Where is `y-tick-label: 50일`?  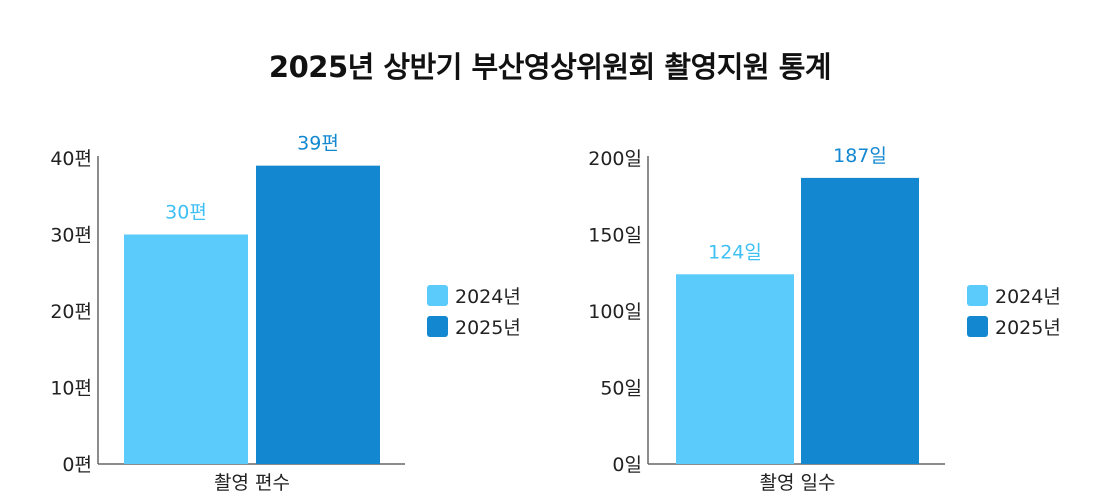 y-tick-label: 50일 is located at coordinates (621, 389).